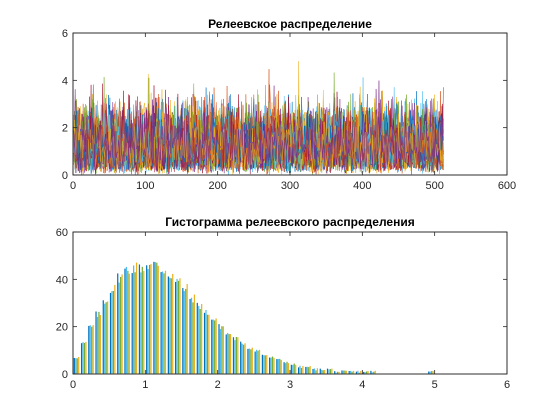  I want to click on x-tick-label: 200, so click(217, 186).